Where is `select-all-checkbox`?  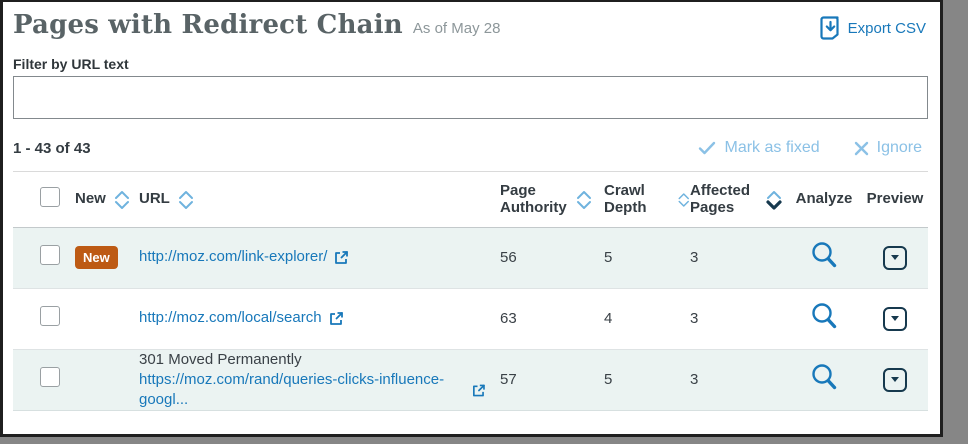 select-all-checkbox is located at coordinates (50, 197).